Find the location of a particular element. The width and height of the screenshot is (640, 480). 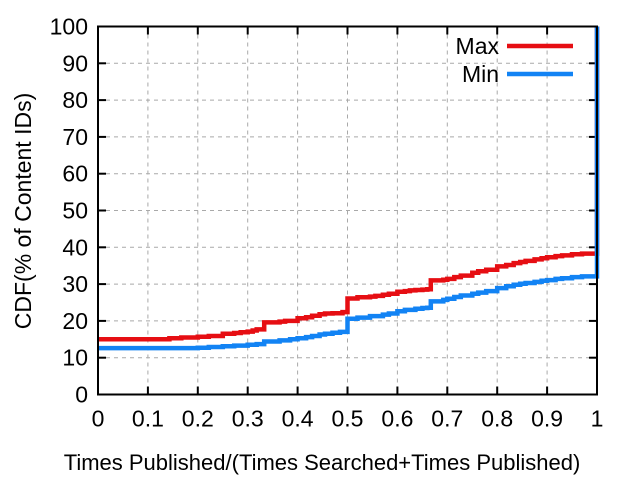

y-tick-label: 100 is located at coordinates (69, 27).